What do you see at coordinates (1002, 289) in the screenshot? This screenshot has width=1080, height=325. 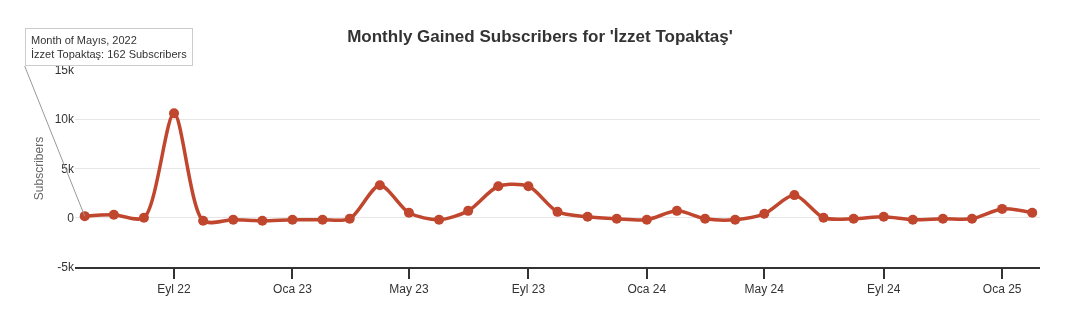 I see `x-tick-label: Oca 25` at bounding box center [1002, 289].